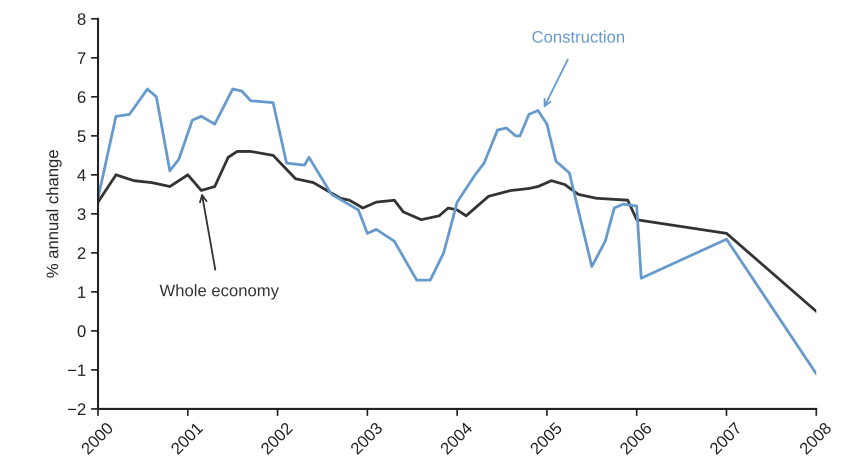 The width and height of the screenshot is (845, 470). I want to click on y-tick-label: 7, so click(82, 58).